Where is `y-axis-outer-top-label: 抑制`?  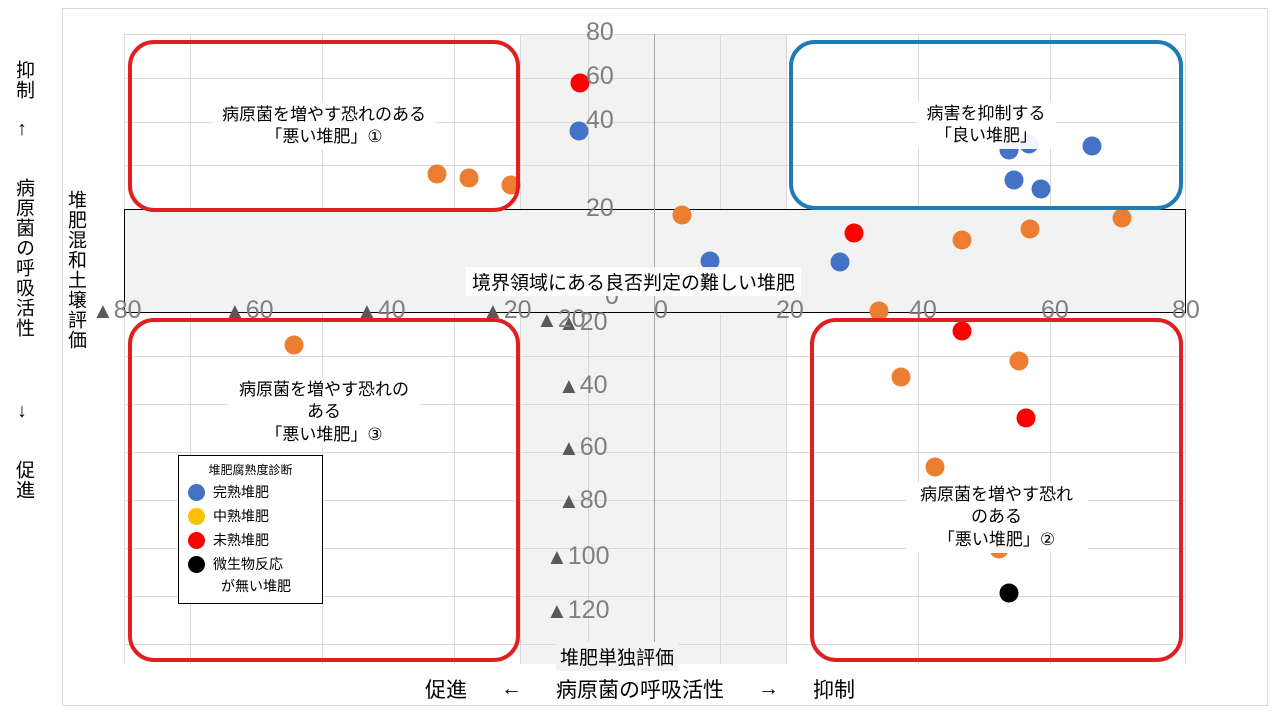 y-axis-outer-top-label: 抑制 is located at coordinates (23, 80).